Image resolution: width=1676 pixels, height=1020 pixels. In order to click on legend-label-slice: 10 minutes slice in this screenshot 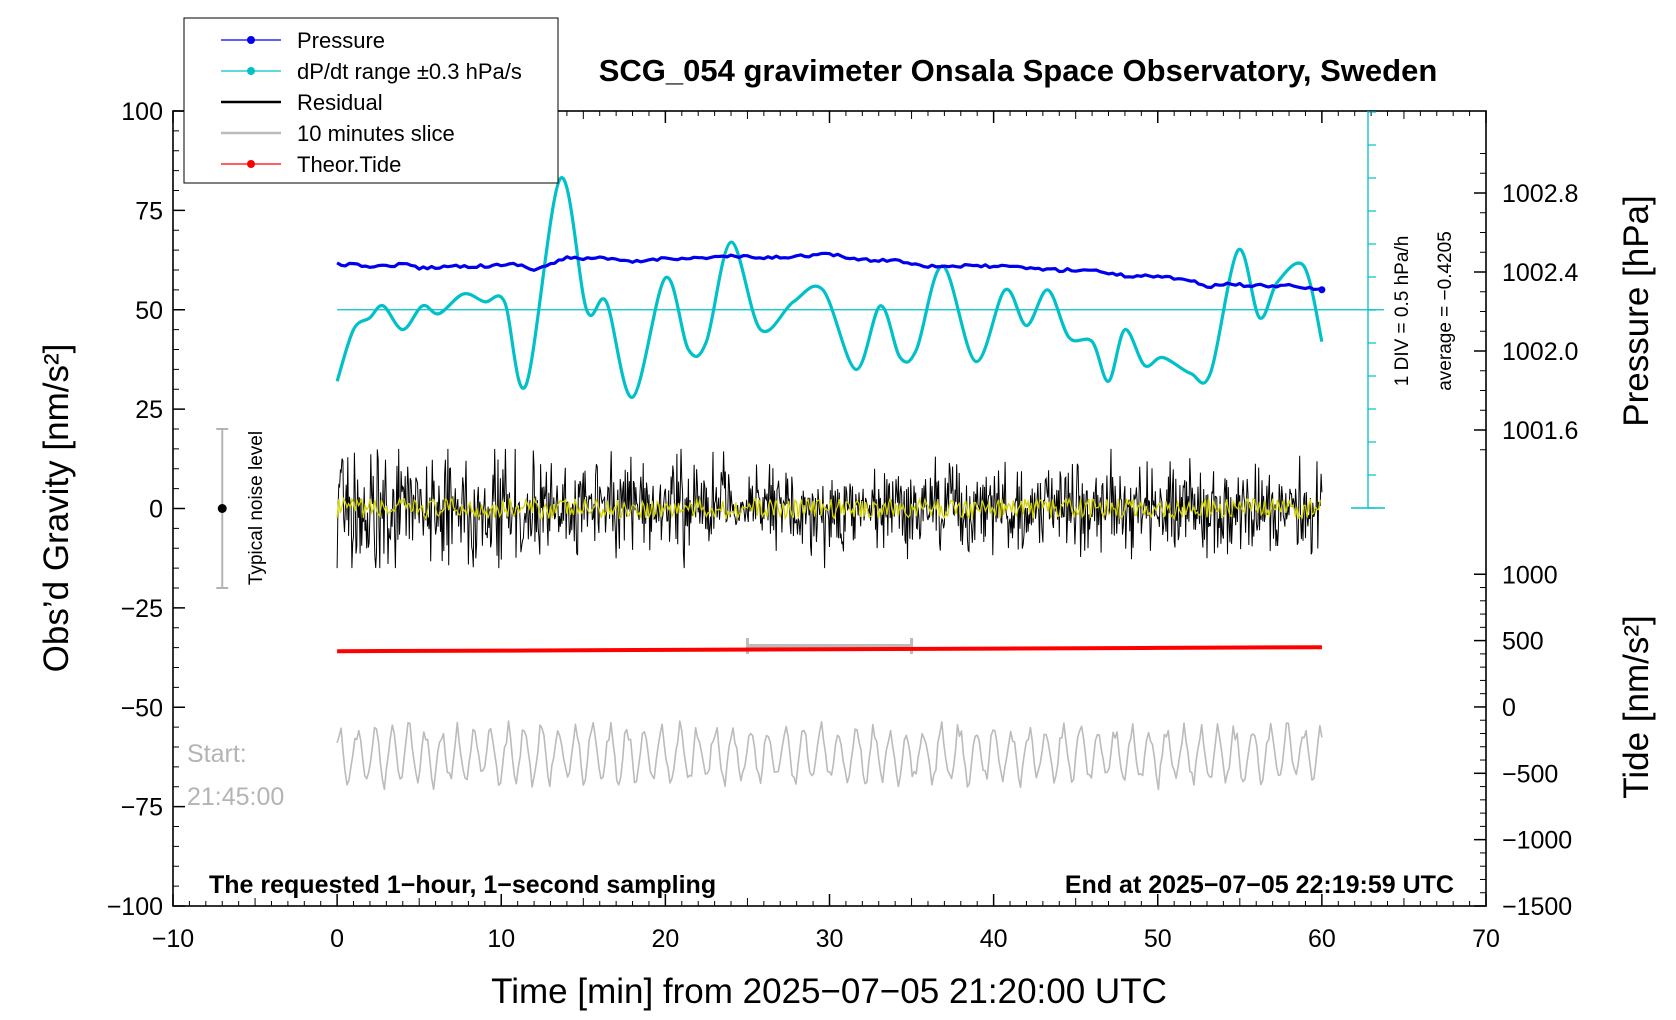, I will do `click(376, 133)`.